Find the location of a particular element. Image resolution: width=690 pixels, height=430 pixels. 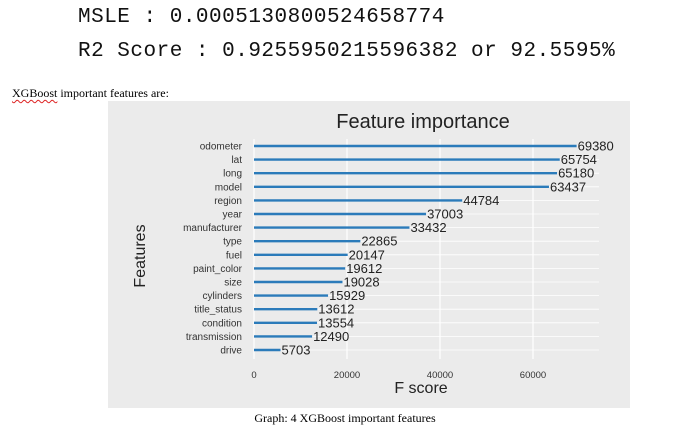

category-label-manufacturer: manufacturer is located at coordinates (213, 228).